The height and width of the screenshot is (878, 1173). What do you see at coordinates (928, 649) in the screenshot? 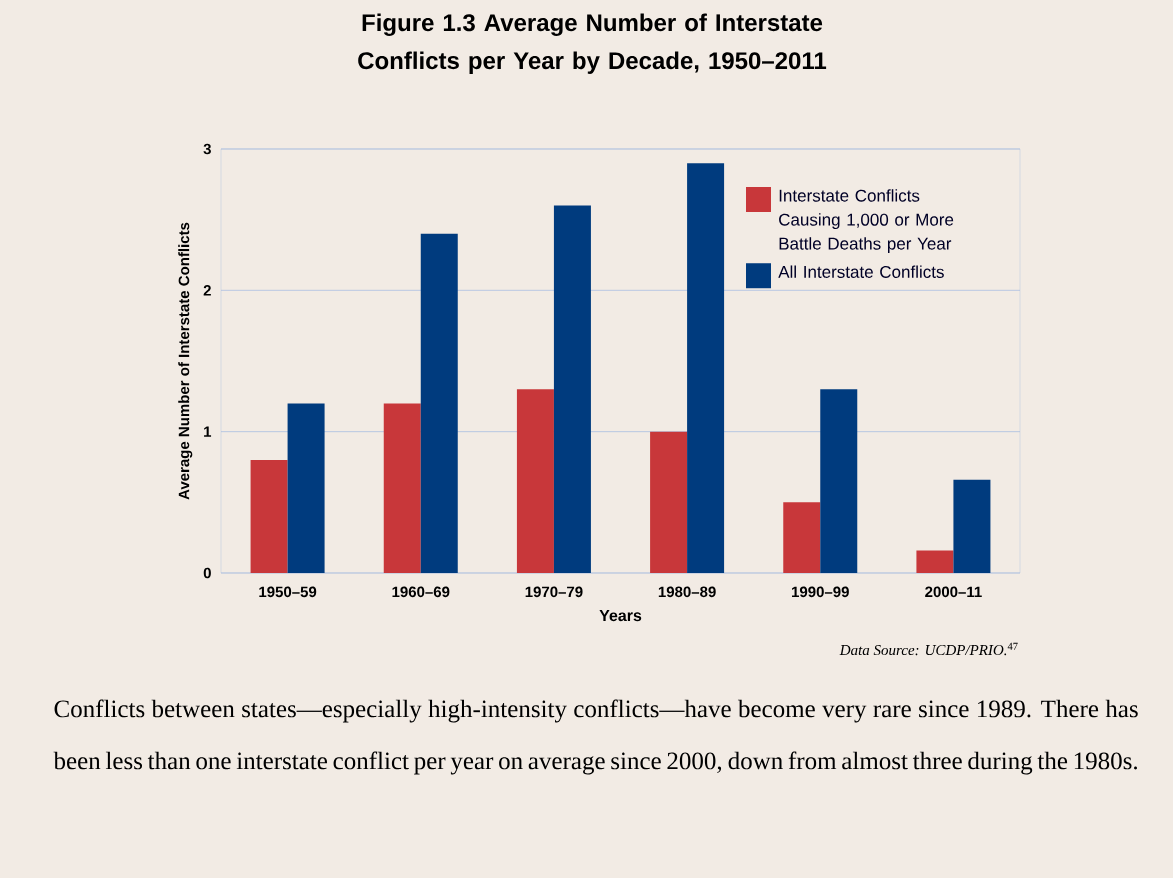
I see `text: Data Source: UCDP/PRIO.$^{47}$` at bounding box center [928, 649].